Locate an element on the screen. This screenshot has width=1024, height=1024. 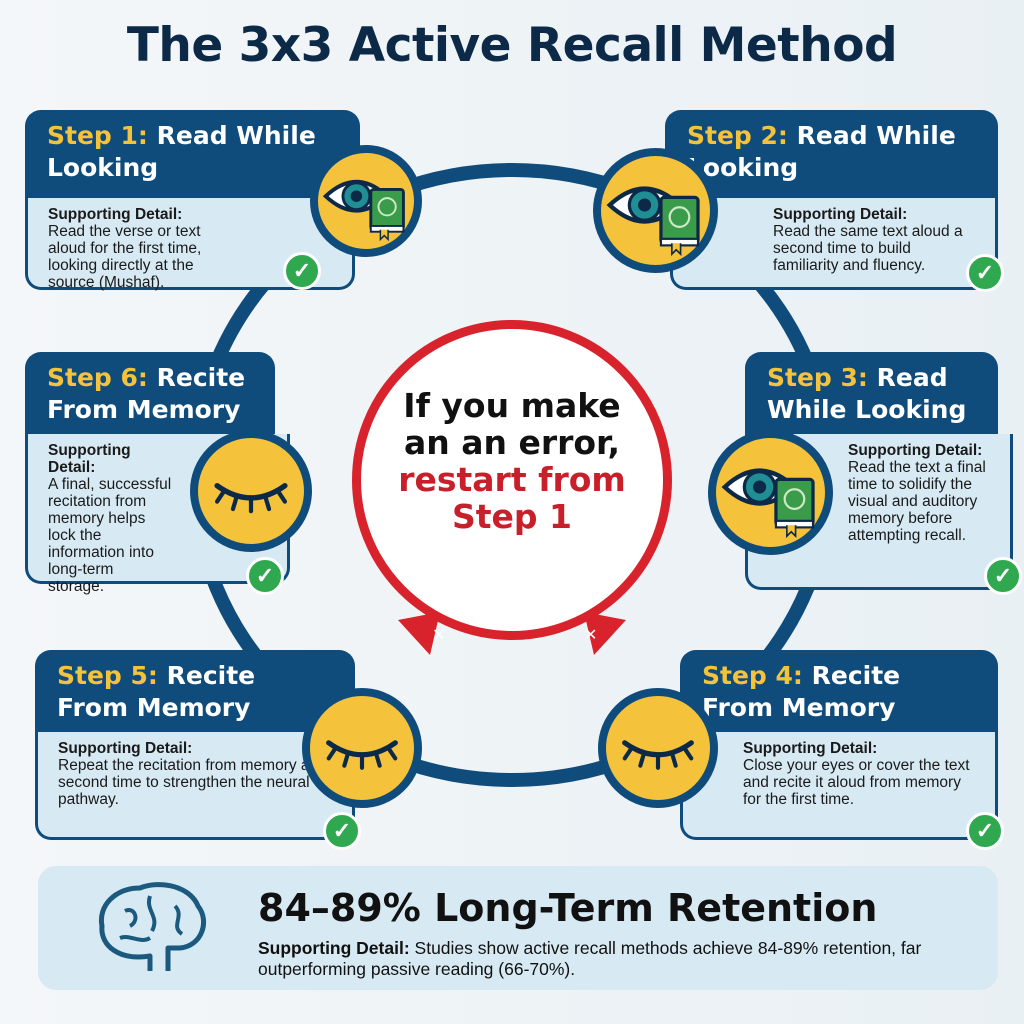
restart-instruction: restart from Step 1 is located at coordinates (512, 498).